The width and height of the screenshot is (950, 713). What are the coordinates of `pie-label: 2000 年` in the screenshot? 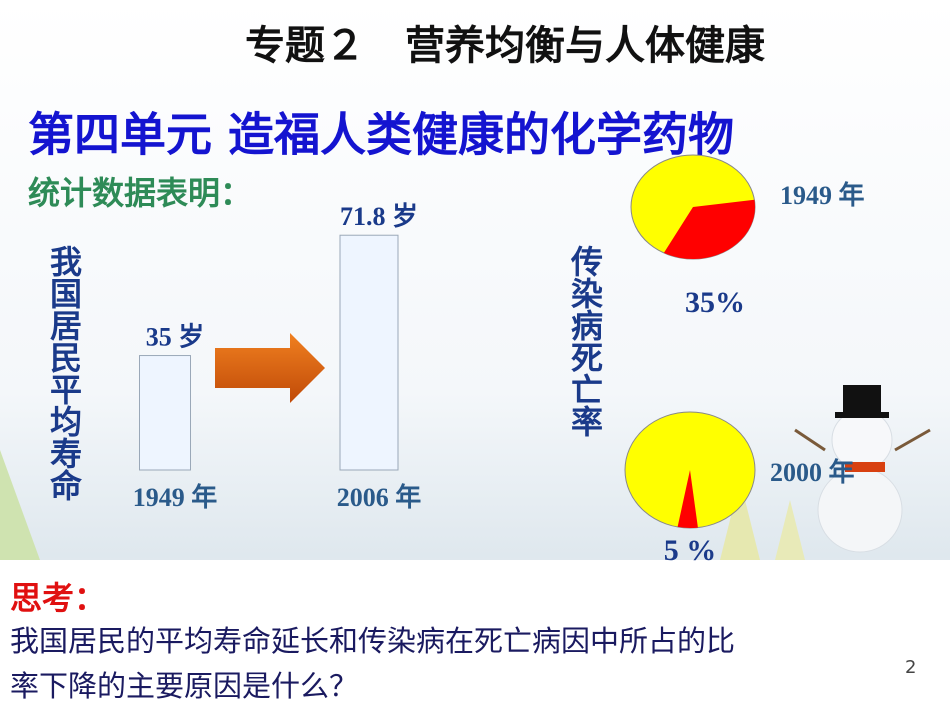 It's located at (812, 472).